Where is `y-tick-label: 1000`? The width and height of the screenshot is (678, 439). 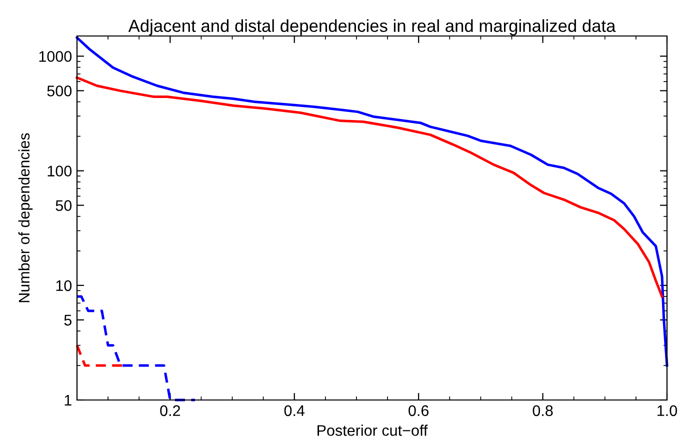
y-tick-label: 1000 is located at coordinates (55, 56).